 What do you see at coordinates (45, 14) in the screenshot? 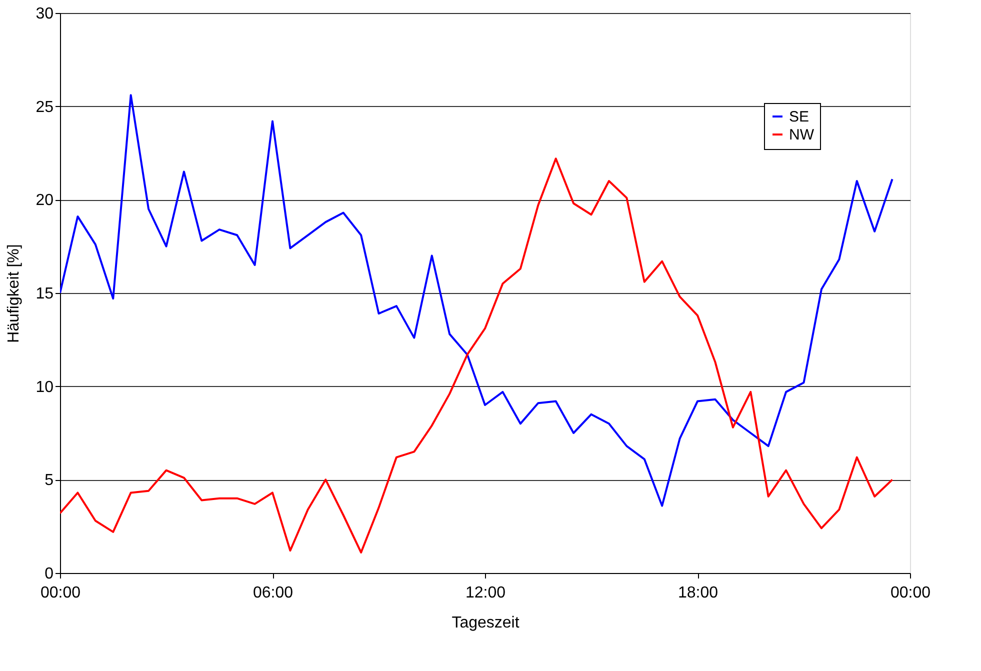
I see `y-tick-label: 30` at bounding box center [45, 14].